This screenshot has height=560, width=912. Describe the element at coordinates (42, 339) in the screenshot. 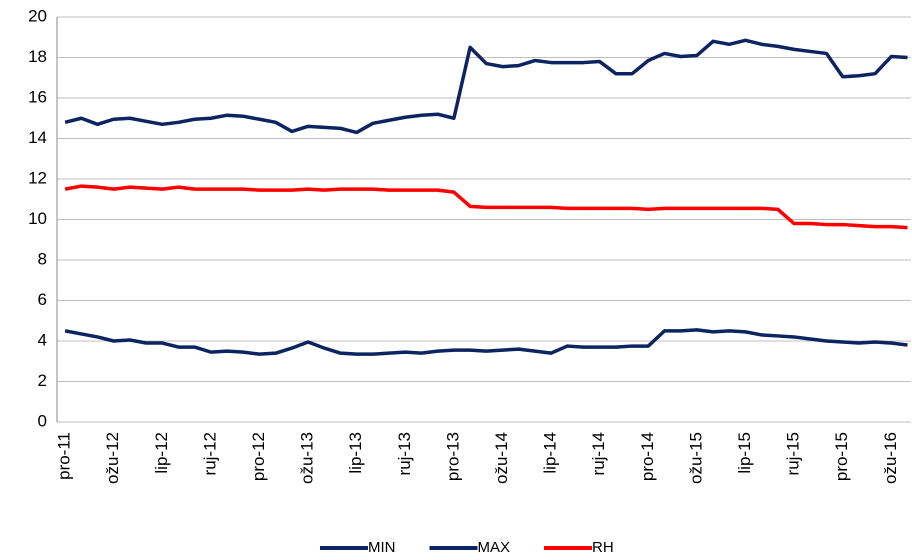

I see `y-tick-label: 4` at that location.